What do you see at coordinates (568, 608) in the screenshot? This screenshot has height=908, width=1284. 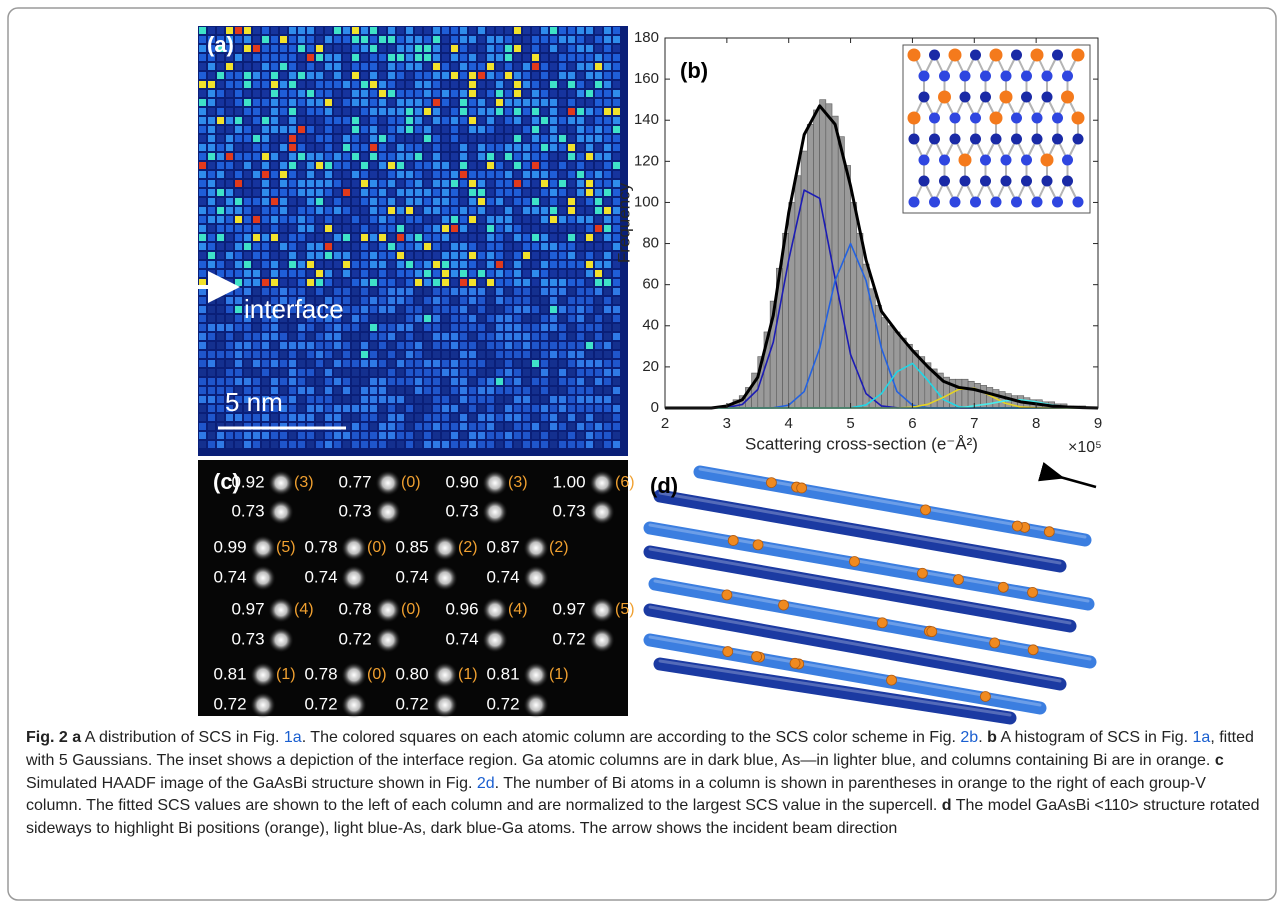 I see `scs-value: 0.97` at bounding box center [568, 608].